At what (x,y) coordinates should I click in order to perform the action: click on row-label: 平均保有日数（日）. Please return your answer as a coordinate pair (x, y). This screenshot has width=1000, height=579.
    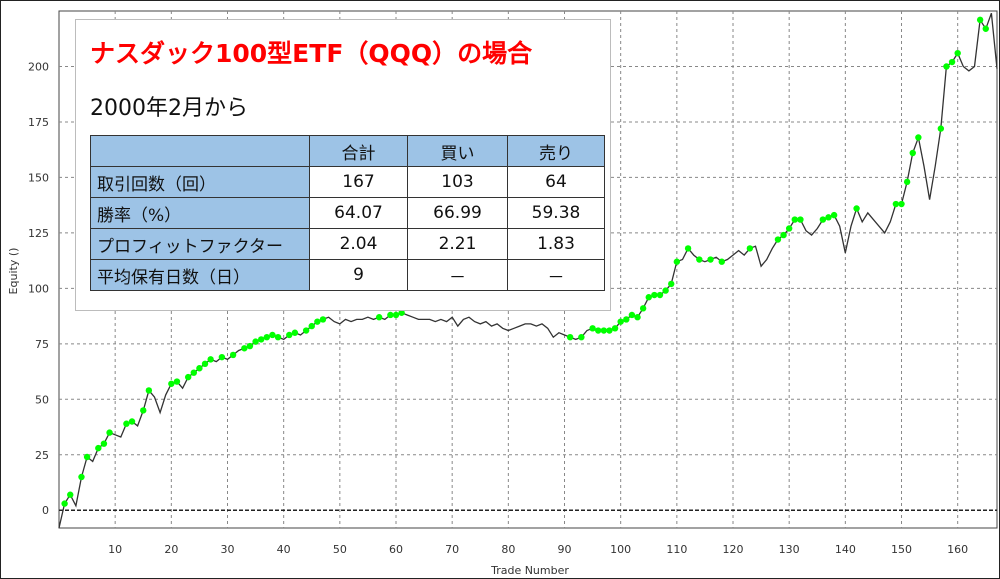
    Looking at the image, I should click on (200, 275).